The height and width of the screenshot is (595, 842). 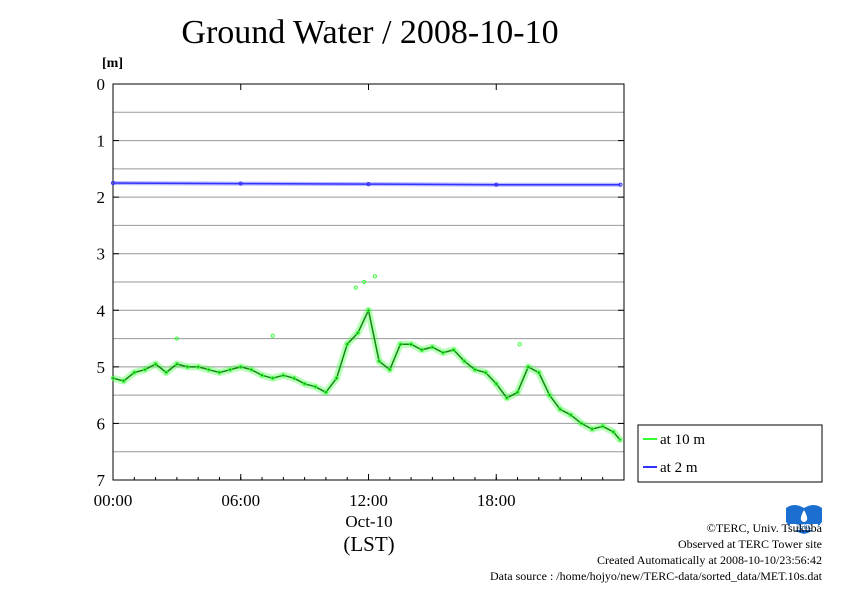 What do you see at coordinates (803, 527) in the screenshot?
I see `svg-text: TERC` at bounding box center [803, 527].